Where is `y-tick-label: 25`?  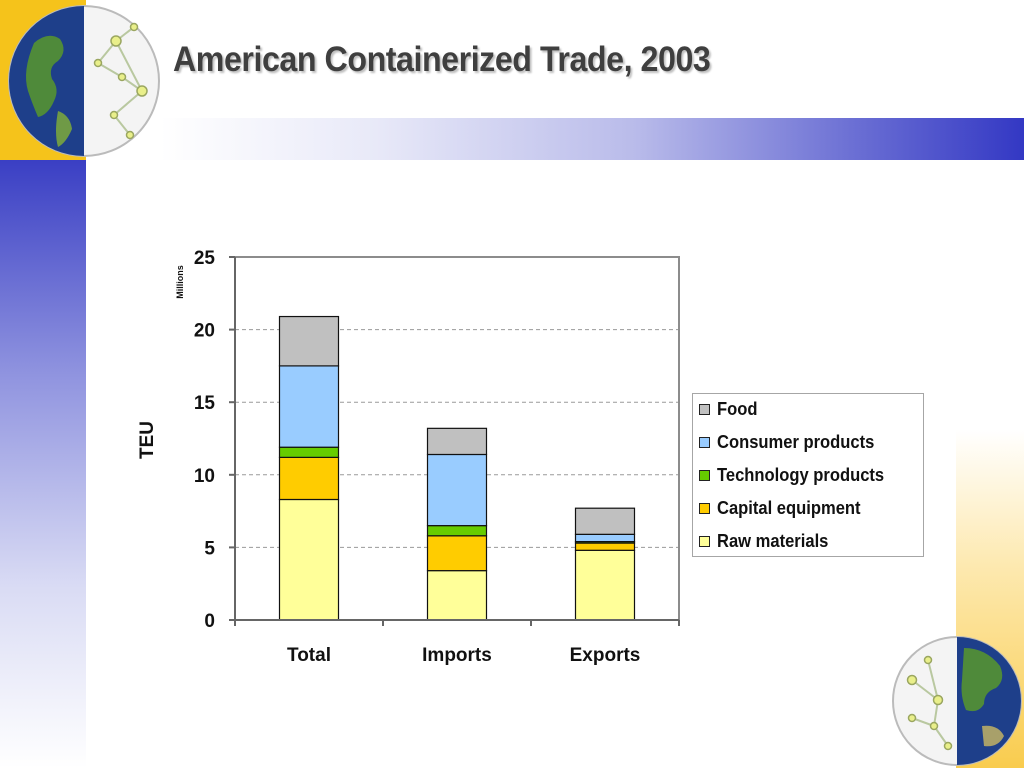
y-tick-label: 25 is located at coordinates (205, 258).